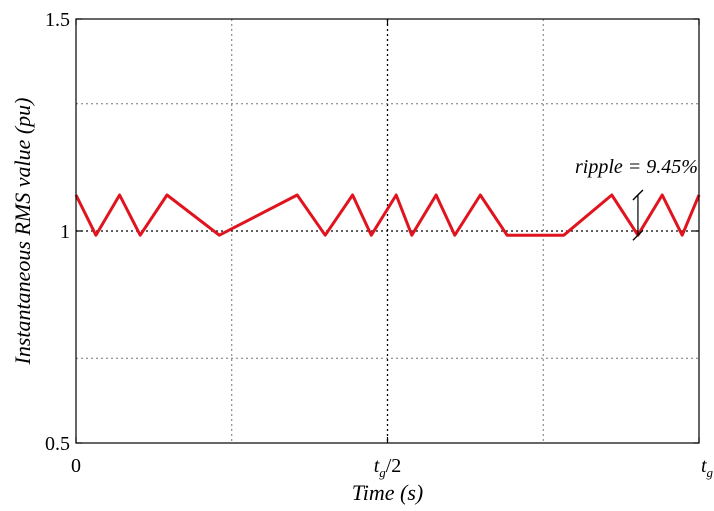 This screenshot has height=511, width=714. Describe the element at coordinates (388, 467) in the screenshot. I see `x-tick-label: tg/2` at that location.